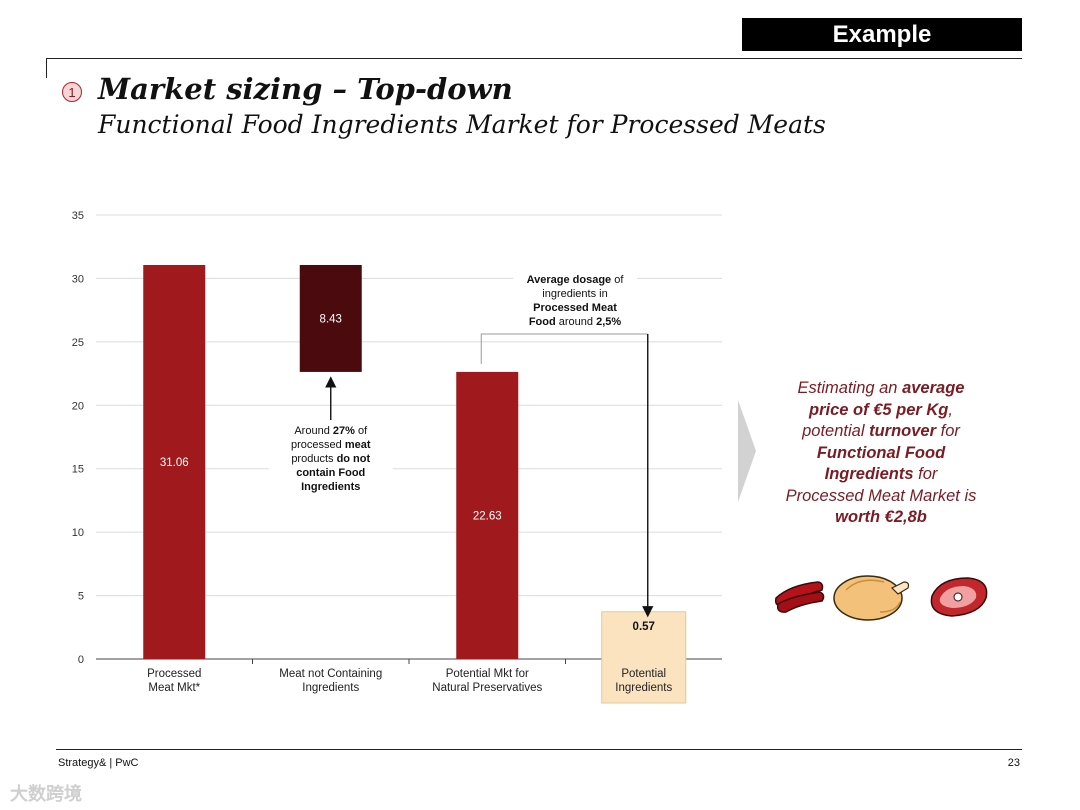  I want to click on annotation-text: Ingredients, so click(330, 487).